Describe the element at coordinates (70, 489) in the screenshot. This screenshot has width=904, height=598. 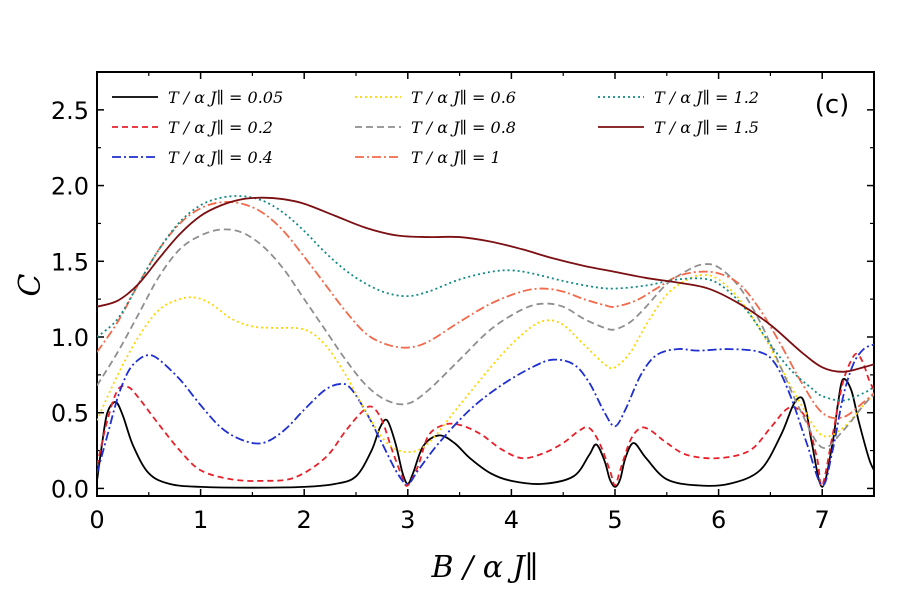
I see `y-tick-label: 0.0` at that location.